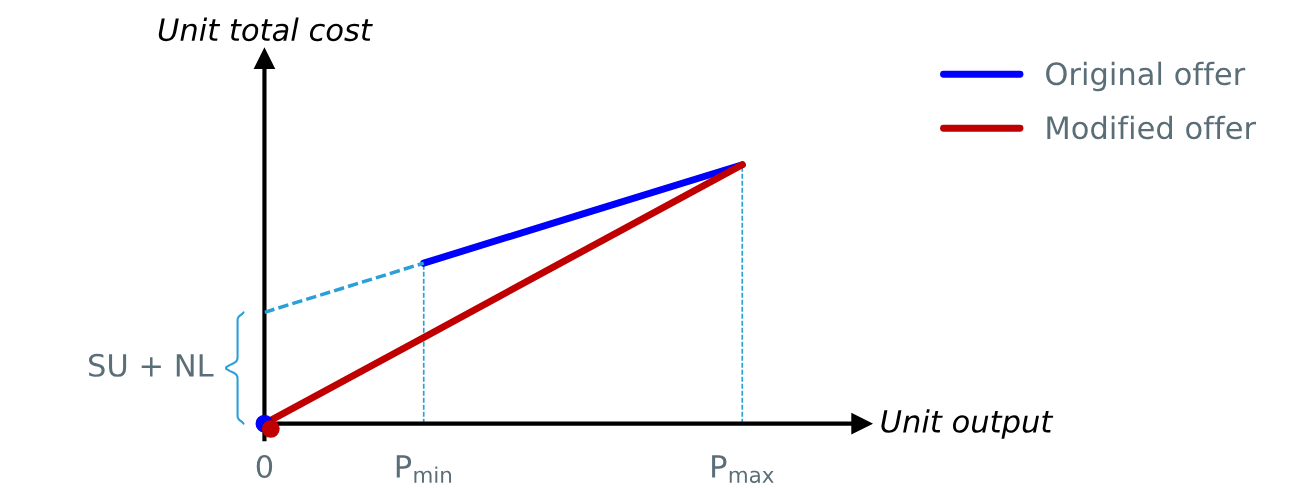 The image size is (1290, 488). I want to click on legend-label: Modified offer, so click(1152, 127).